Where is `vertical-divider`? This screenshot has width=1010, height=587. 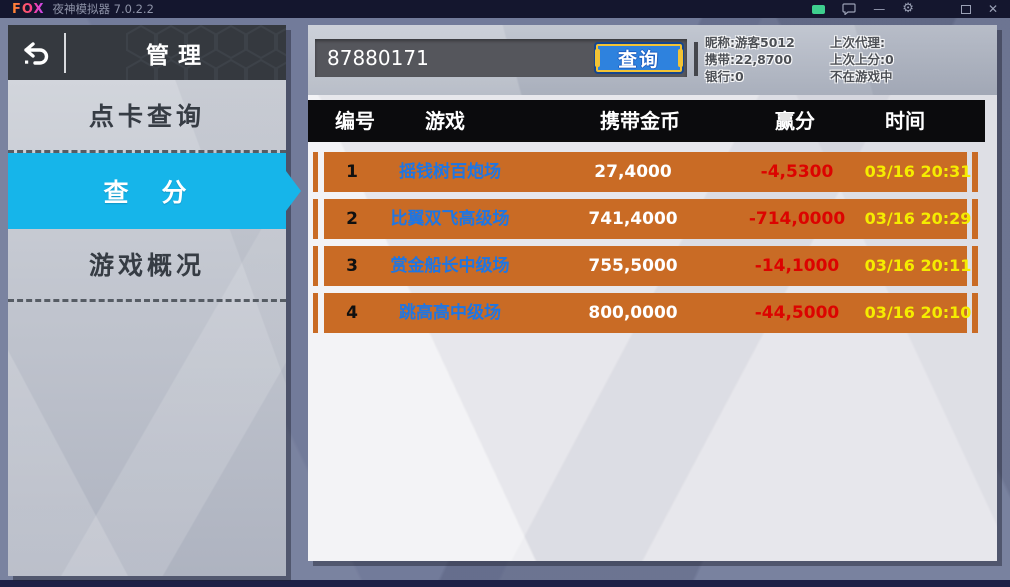 vertical-divider is located at coordinates (696, 59).